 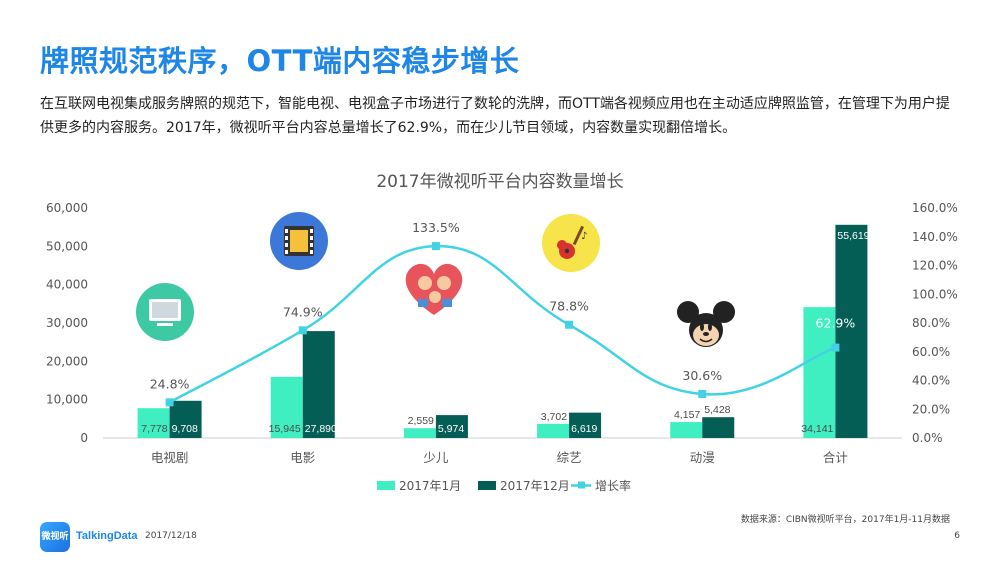 I want to click on legend-marker, so click(x=581, y=485).